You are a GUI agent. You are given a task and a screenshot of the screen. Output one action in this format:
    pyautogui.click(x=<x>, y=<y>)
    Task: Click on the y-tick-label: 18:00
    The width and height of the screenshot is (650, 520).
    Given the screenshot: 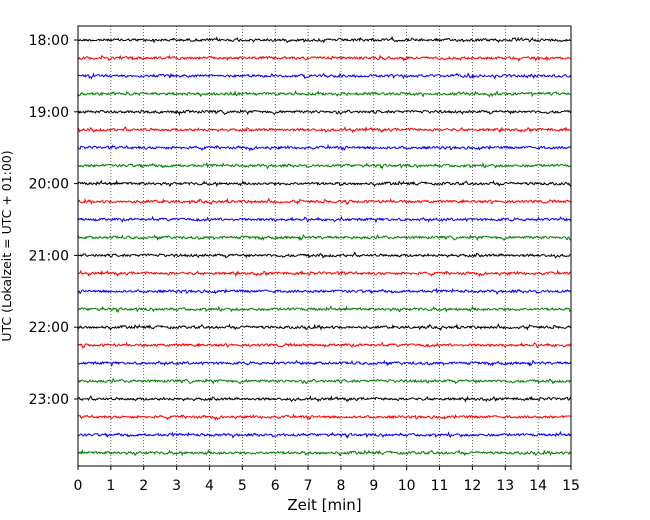 What is the action you would take?
    pyautogui.click(x=49, y=41)
    